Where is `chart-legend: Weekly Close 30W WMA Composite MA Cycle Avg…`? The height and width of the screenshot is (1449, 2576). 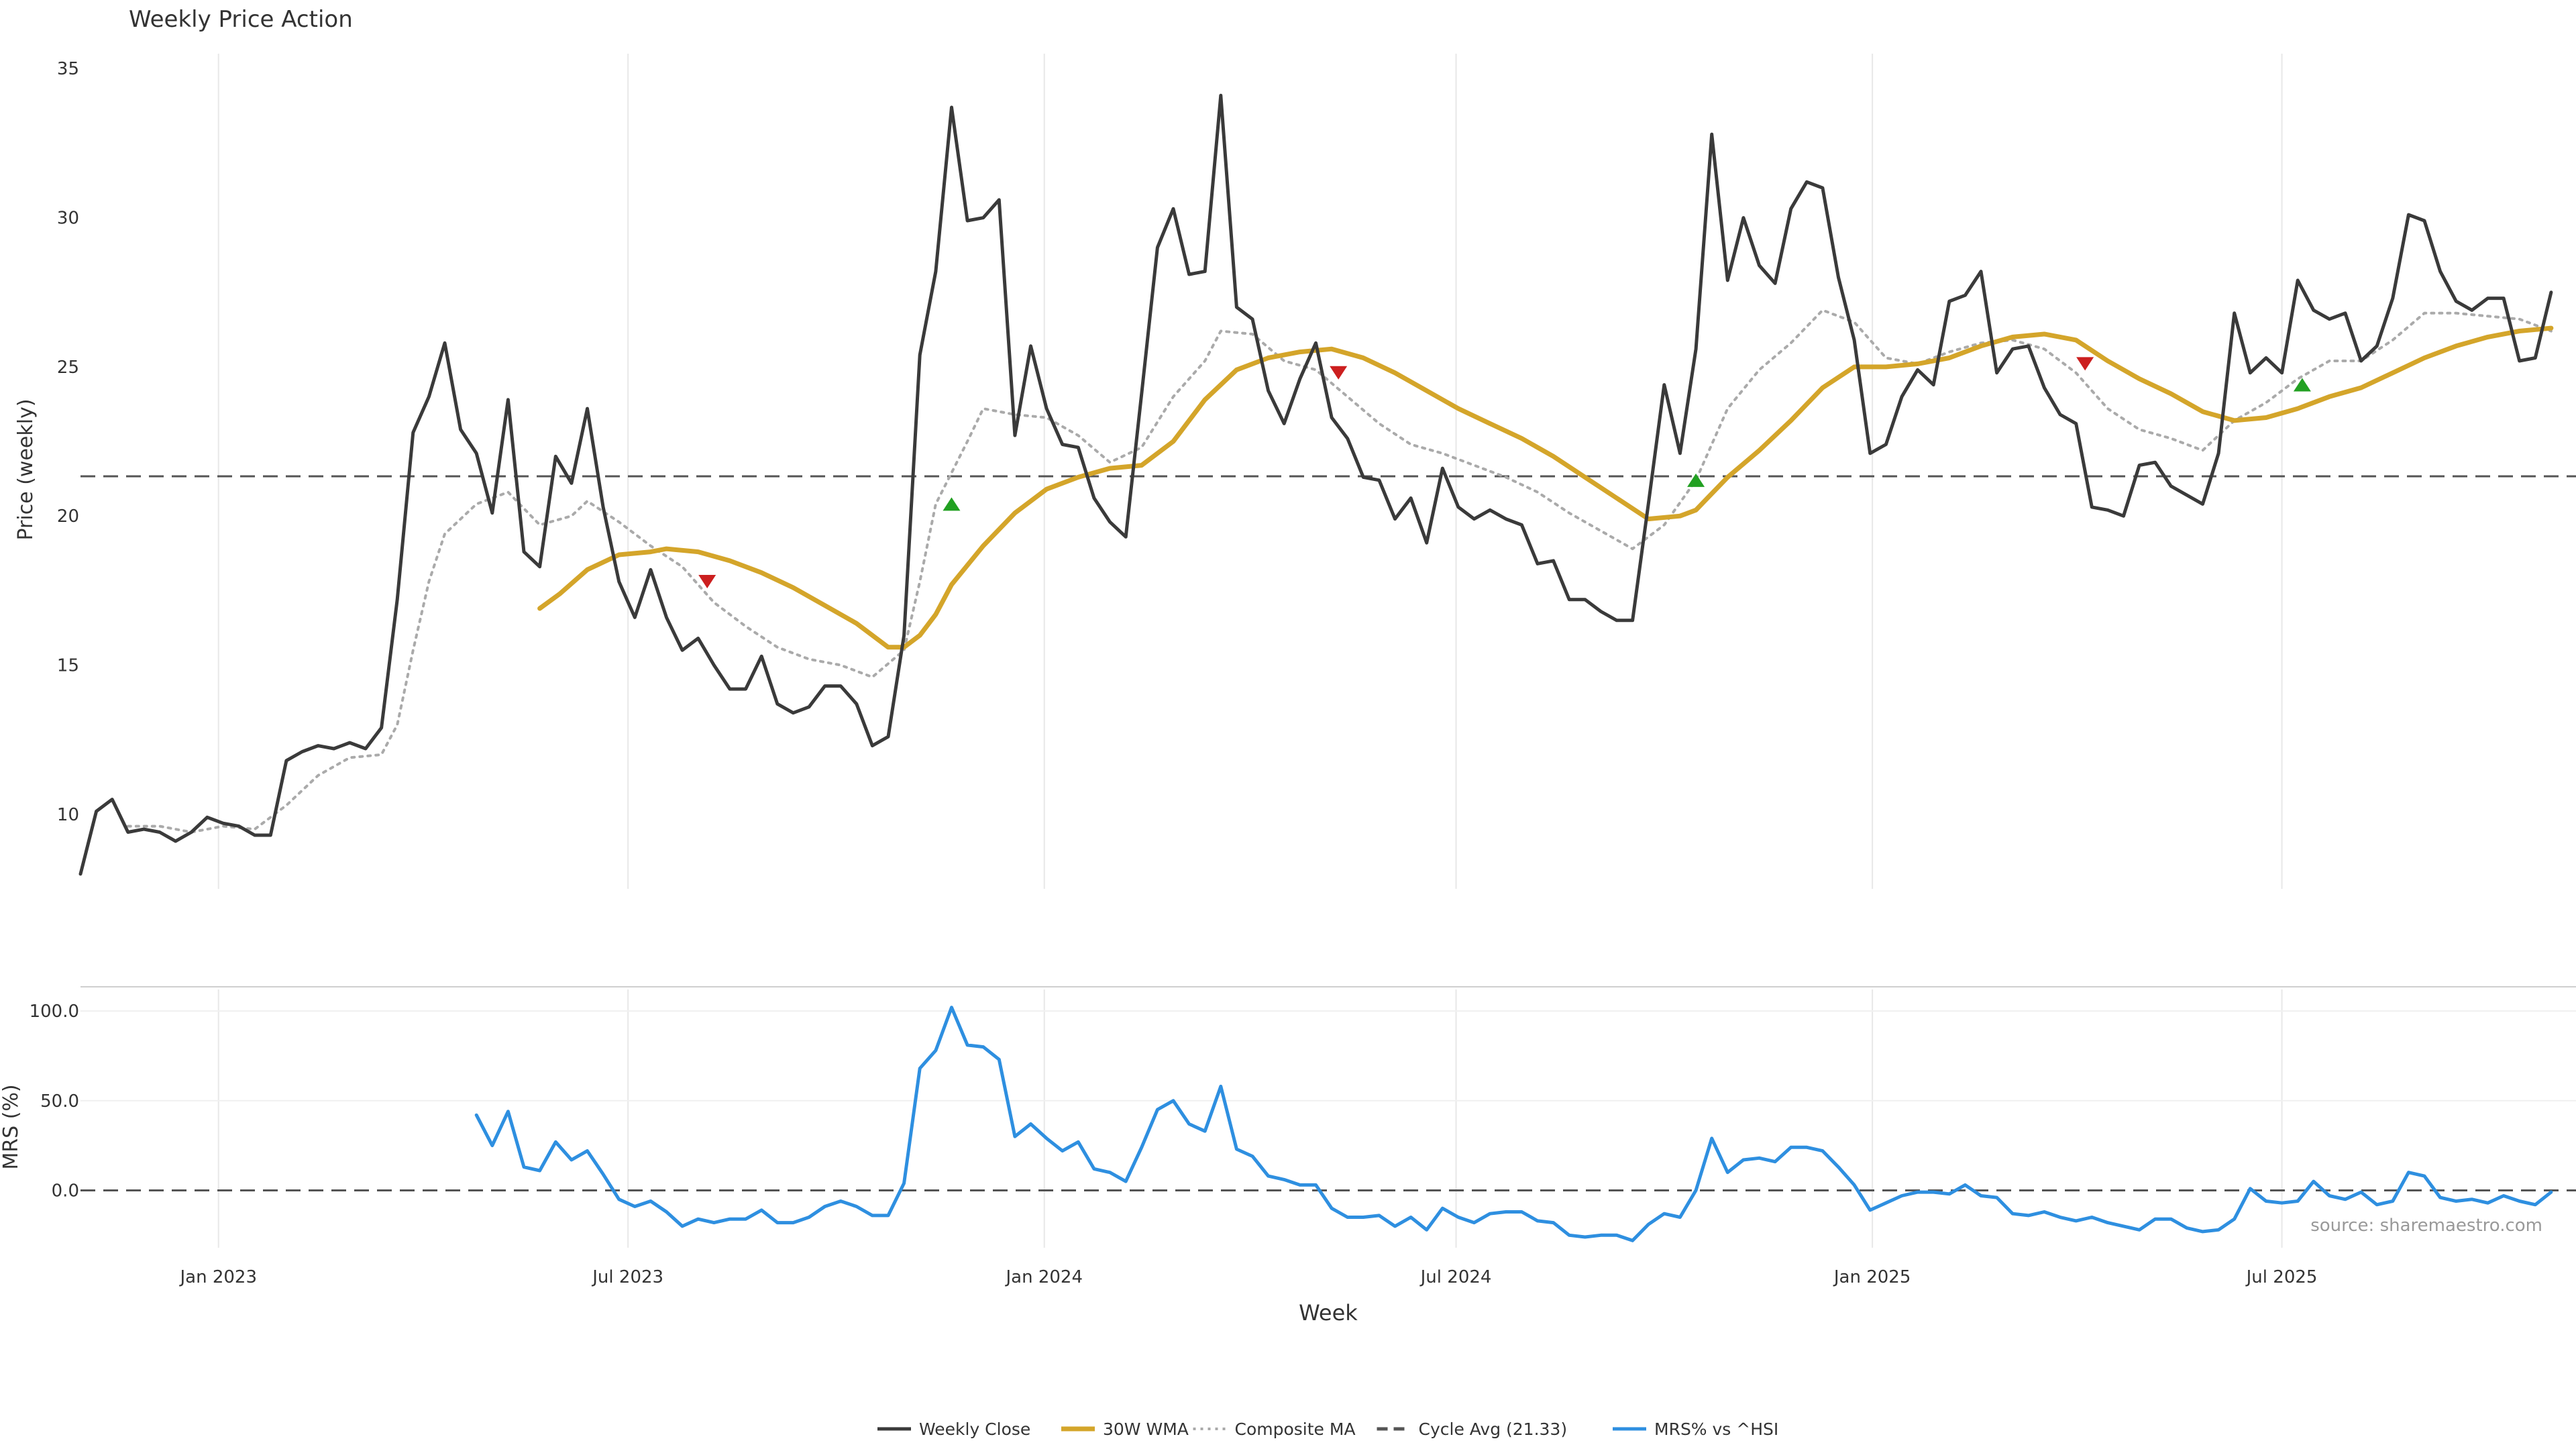
chart-legend: Weekly Close 30W WMA Composite MA Cycle Avg… is located at coordinates (1327, 1429).